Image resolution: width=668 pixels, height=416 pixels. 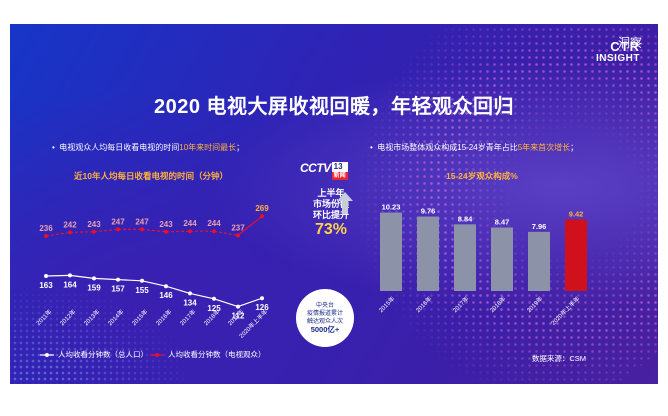 I want to click on x-tick-label: 2012年, so click(x=67, y=317).